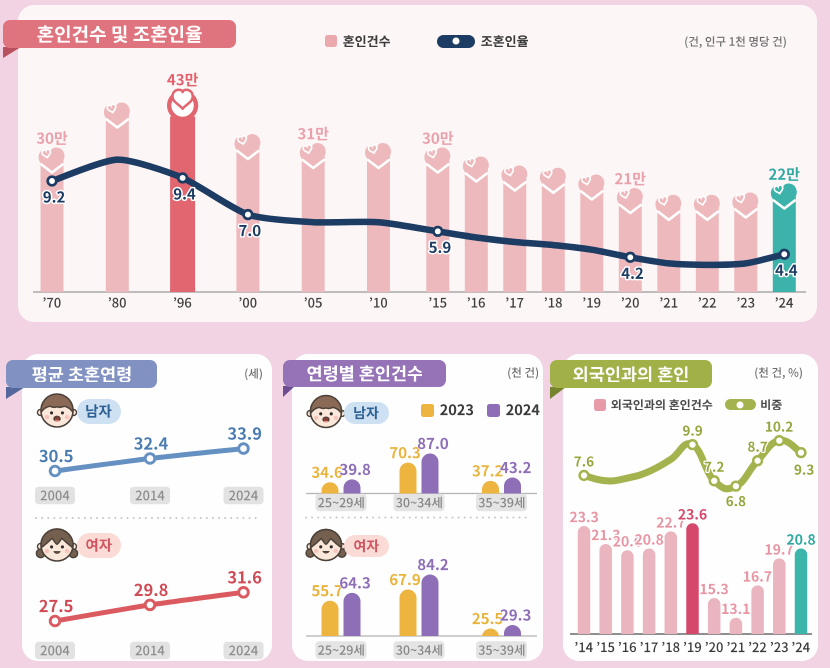 The width and height of the screenshot is (830, 668). I want to click on section-title-ribbon-by-age, so click(364, 373).